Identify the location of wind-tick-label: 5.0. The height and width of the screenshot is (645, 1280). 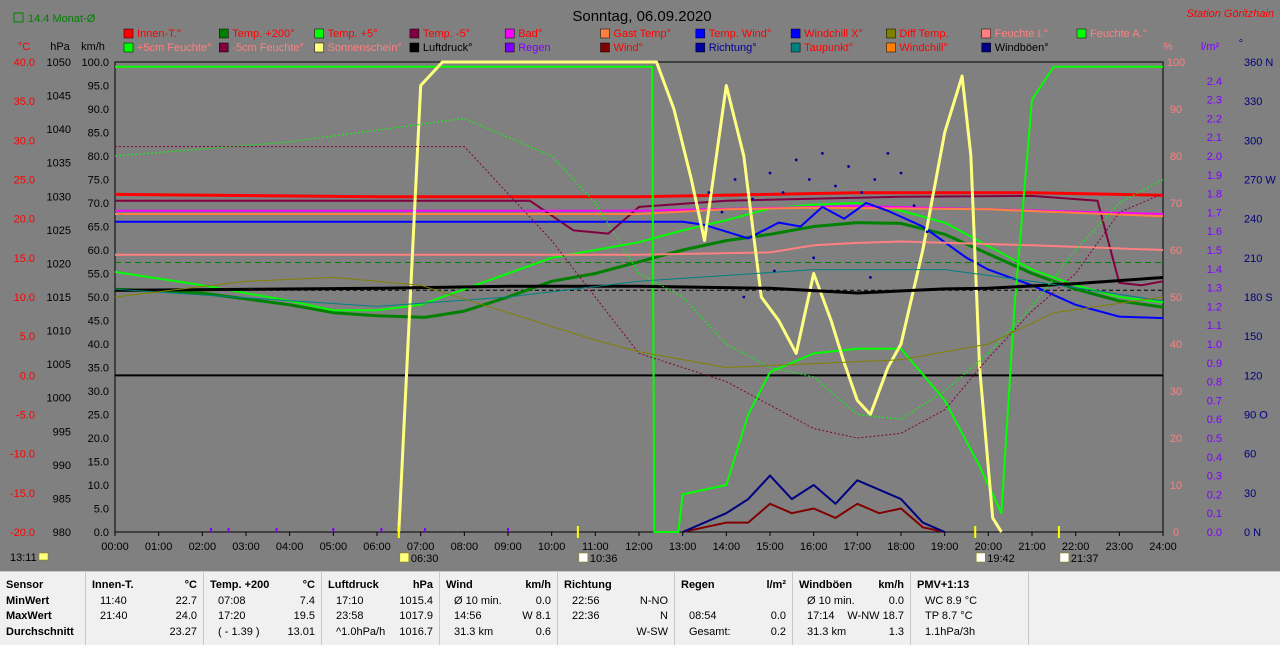
(101, 510).